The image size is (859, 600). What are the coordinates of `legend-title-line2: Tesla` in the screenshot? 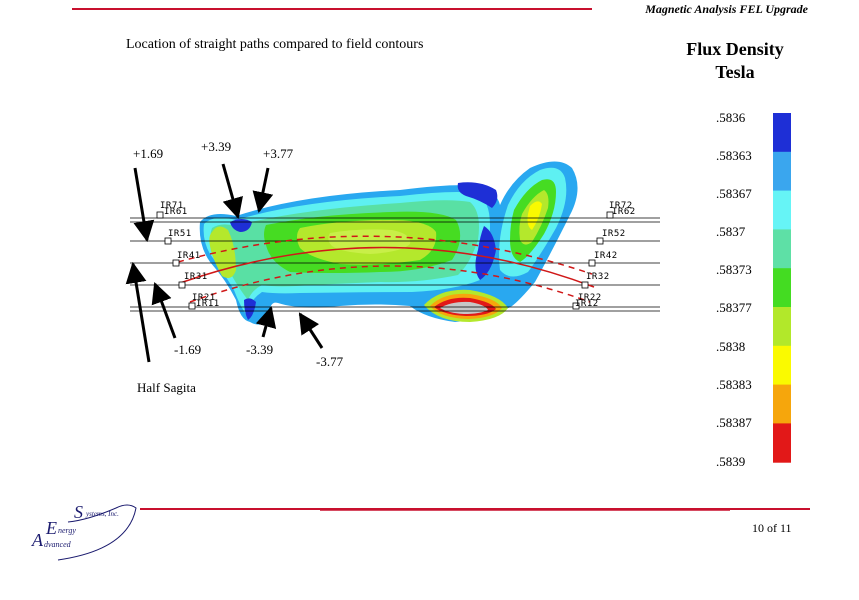 It's located at (735, 72).